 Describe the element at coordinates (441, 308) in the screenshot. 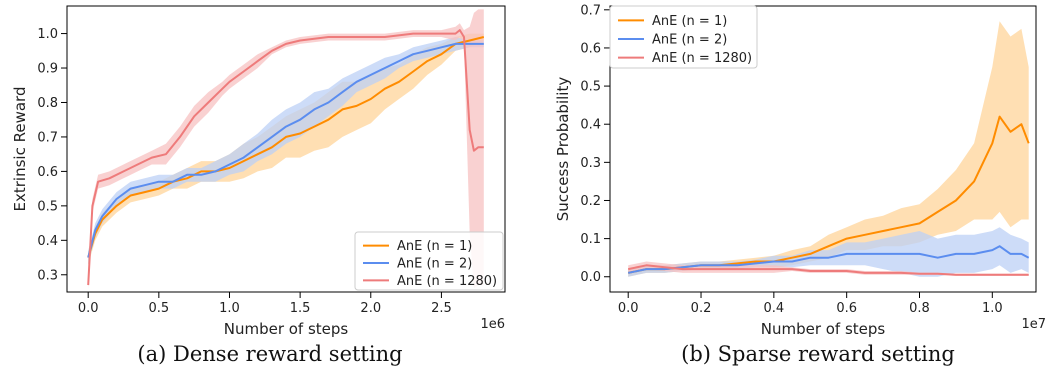

I see `x-tick-label: 2.5` at that location.